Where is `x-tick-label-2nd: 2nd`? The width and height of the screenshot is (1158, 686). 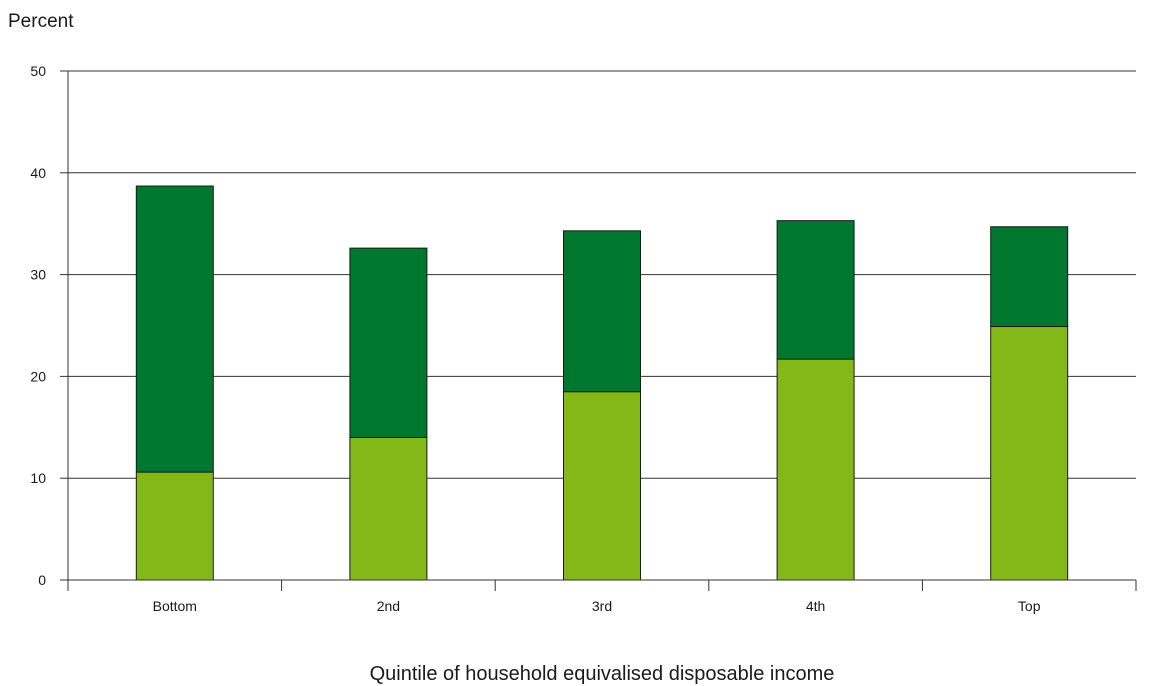 x-tick-label-2nd: 2nd is located at coordinates (388, 606).